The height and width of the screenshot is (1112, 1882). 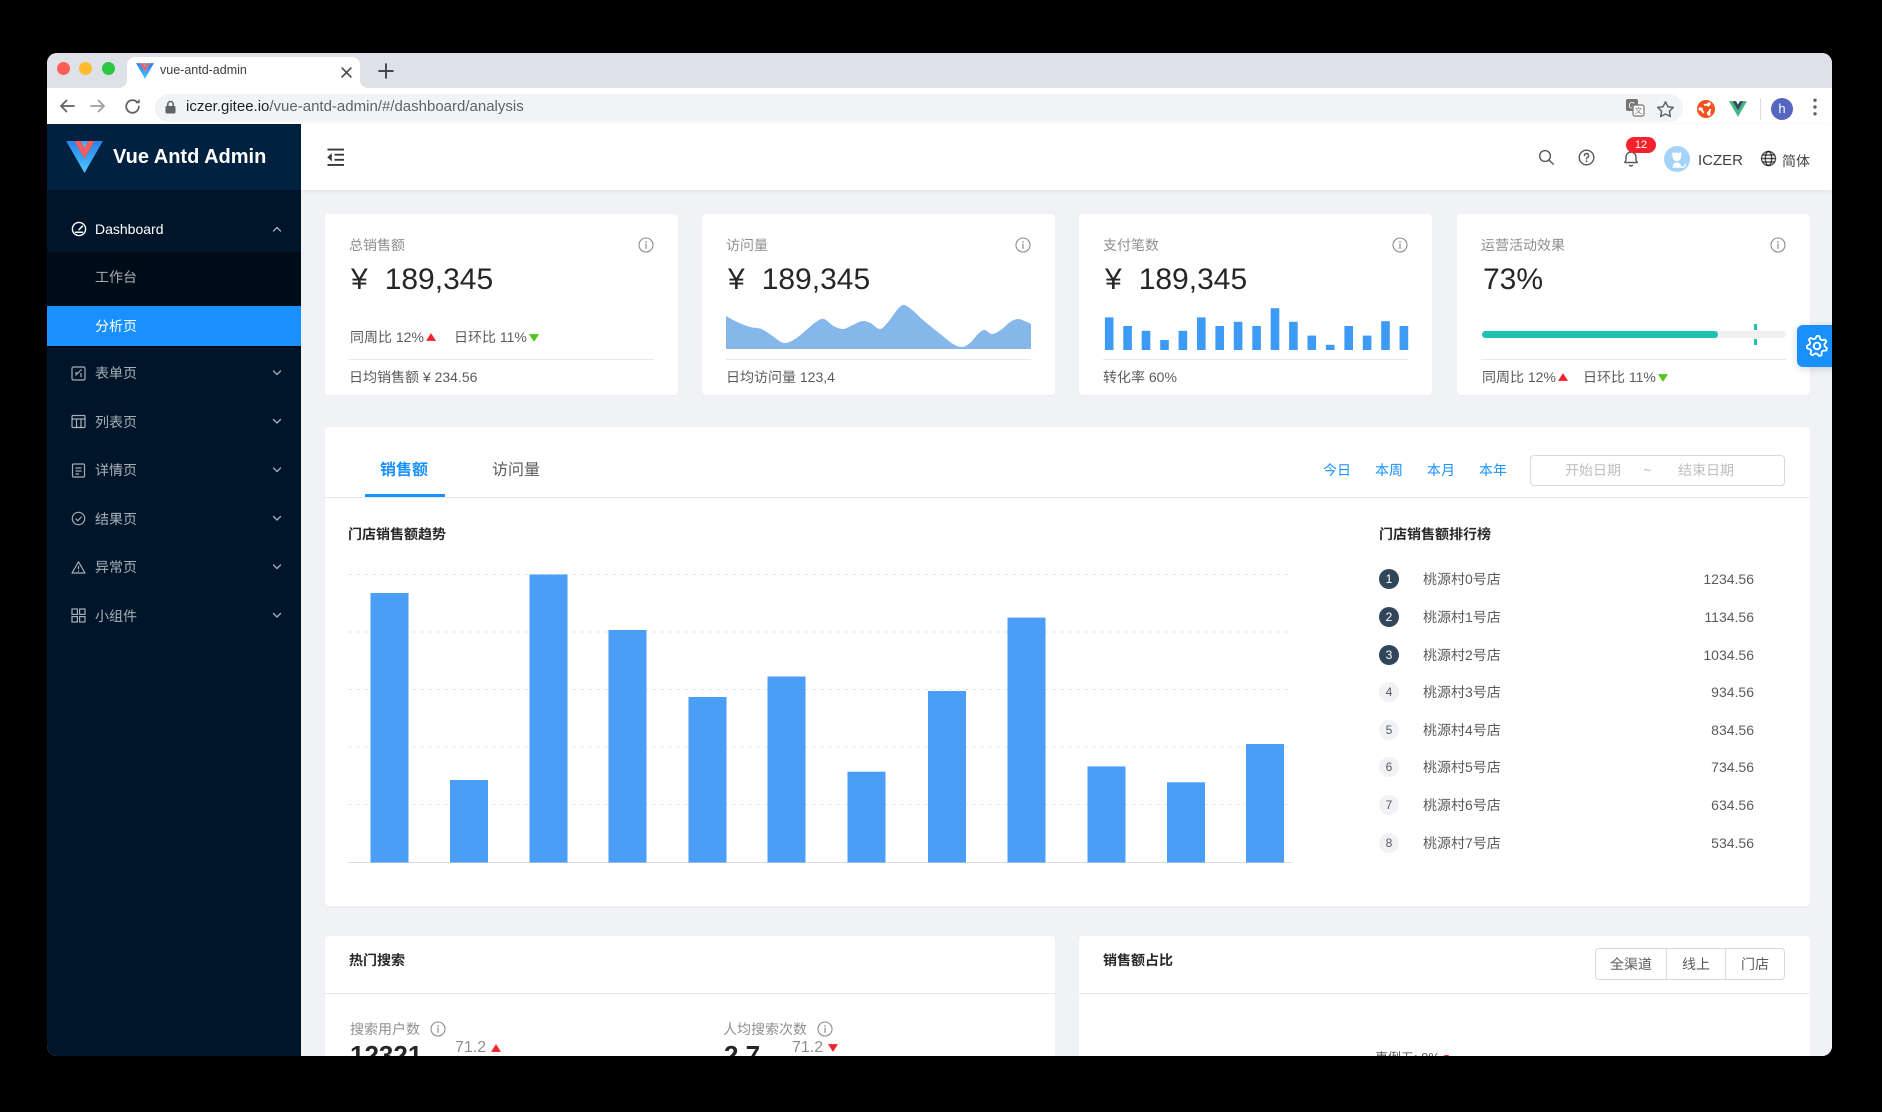 What do you see at coordinates (1631, 105) in the screenshot?
I see `svg-text: G` at bounding box center [1631, 105].